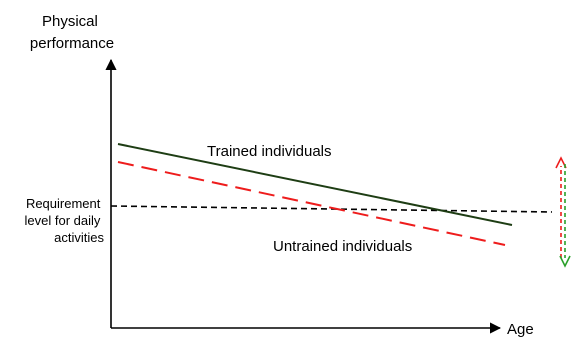  Describe the element at coordinates (72, 32) in the screenshot. I see `y-axis-label: Physical performance` at that location.